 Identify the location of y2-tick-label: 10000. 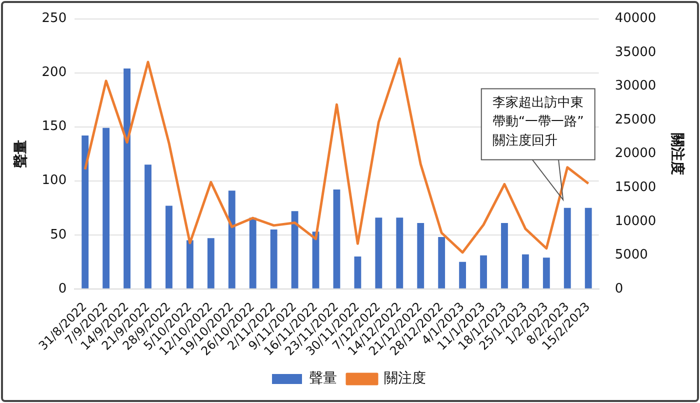
(635, 221).